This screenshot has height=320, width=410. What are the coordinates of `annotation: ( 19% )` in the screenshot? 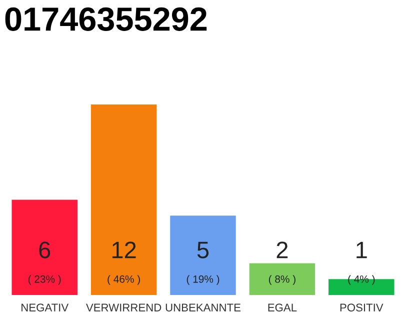 It's located at (203, 280).